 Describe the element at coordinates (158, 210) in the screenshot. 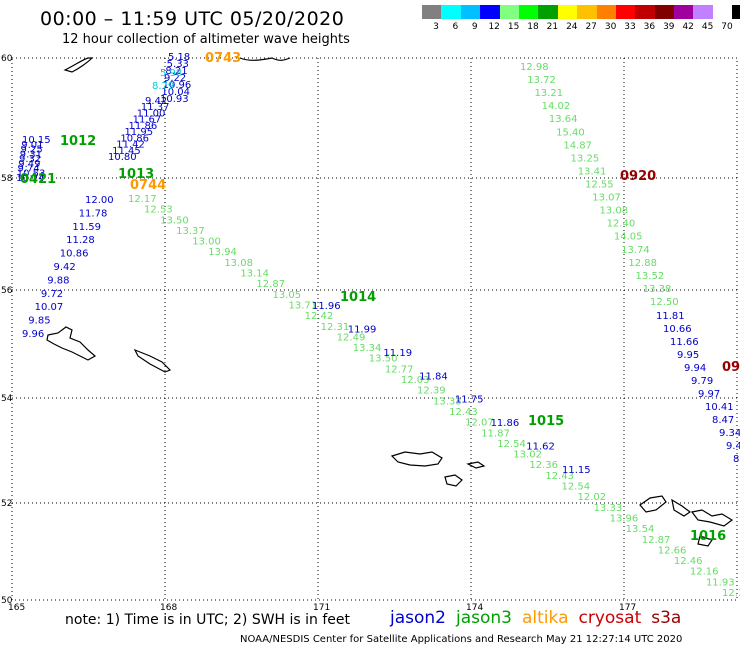

I see `swh-label: 12.53` at that location.